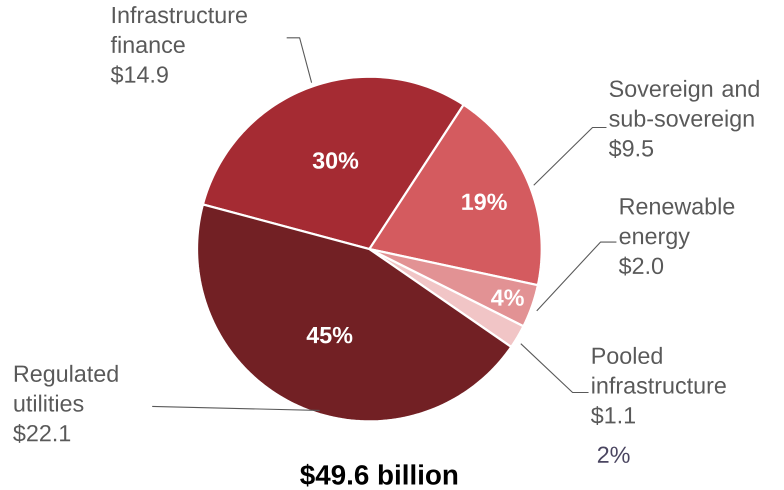 Image resolution: width=784 pixels, height=490 pixels. Describe the element at coordinates (507, 297) in the screenshot. I see `text: 4%` at that location.